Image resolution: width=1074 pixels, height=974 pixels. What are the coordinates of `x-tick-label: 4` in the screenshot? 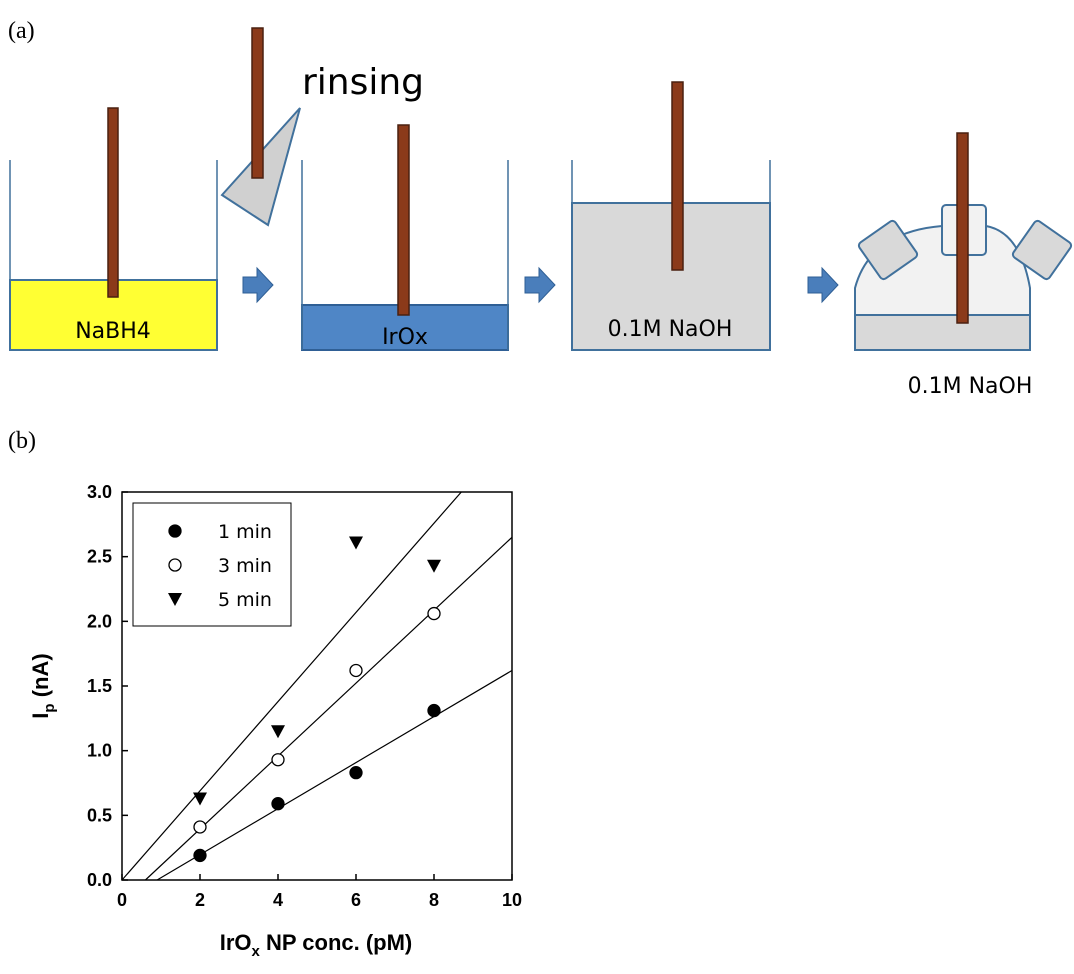 It's located at (278, 900).